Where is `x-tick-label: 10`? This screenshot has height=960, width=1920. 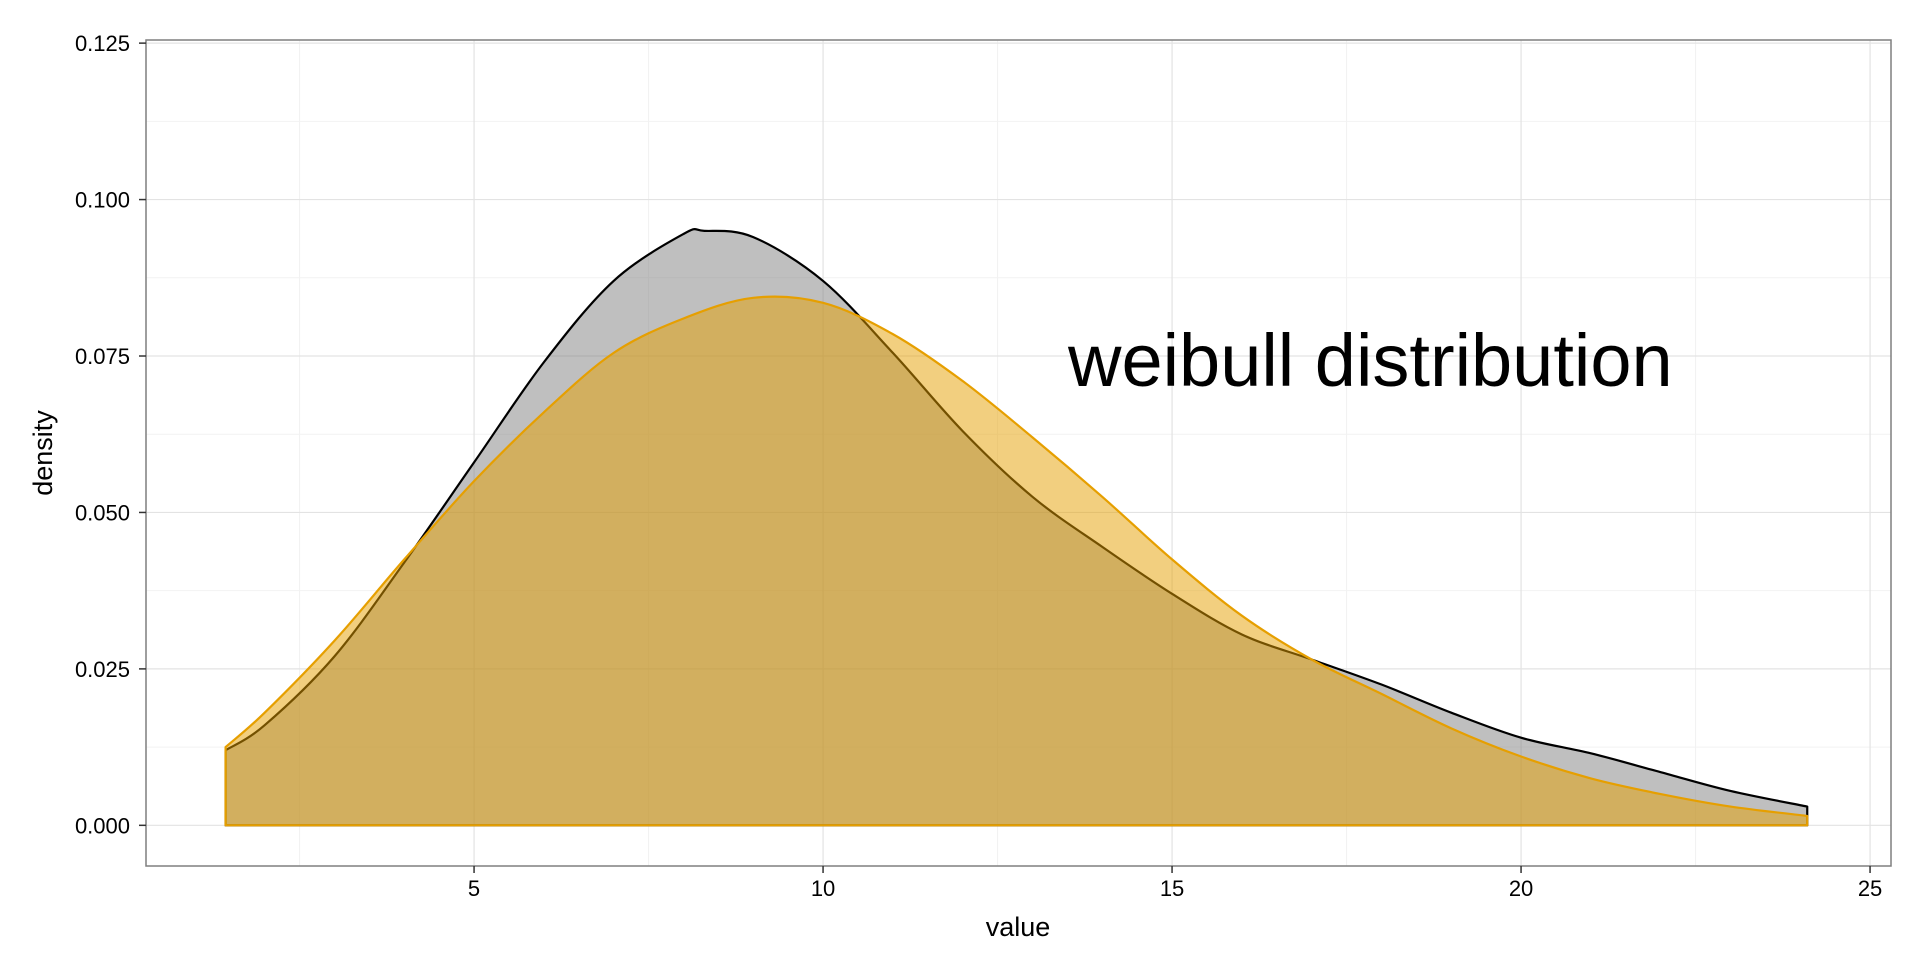 x-tick-label: 10 is located at coordinates (823, 888).